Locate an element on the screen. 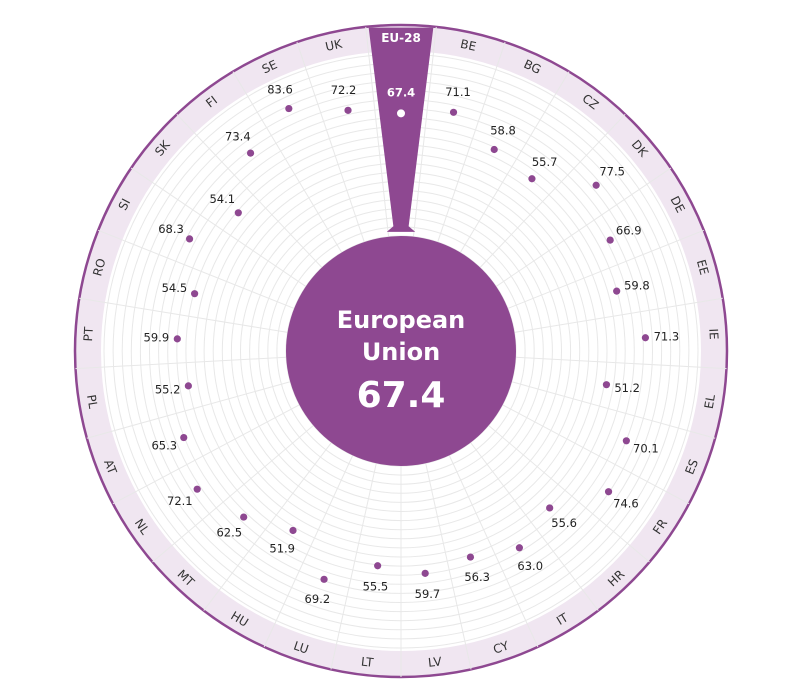 This screenshot has height=693, width=803. data-point-cz is located at coordinates (532, 179).